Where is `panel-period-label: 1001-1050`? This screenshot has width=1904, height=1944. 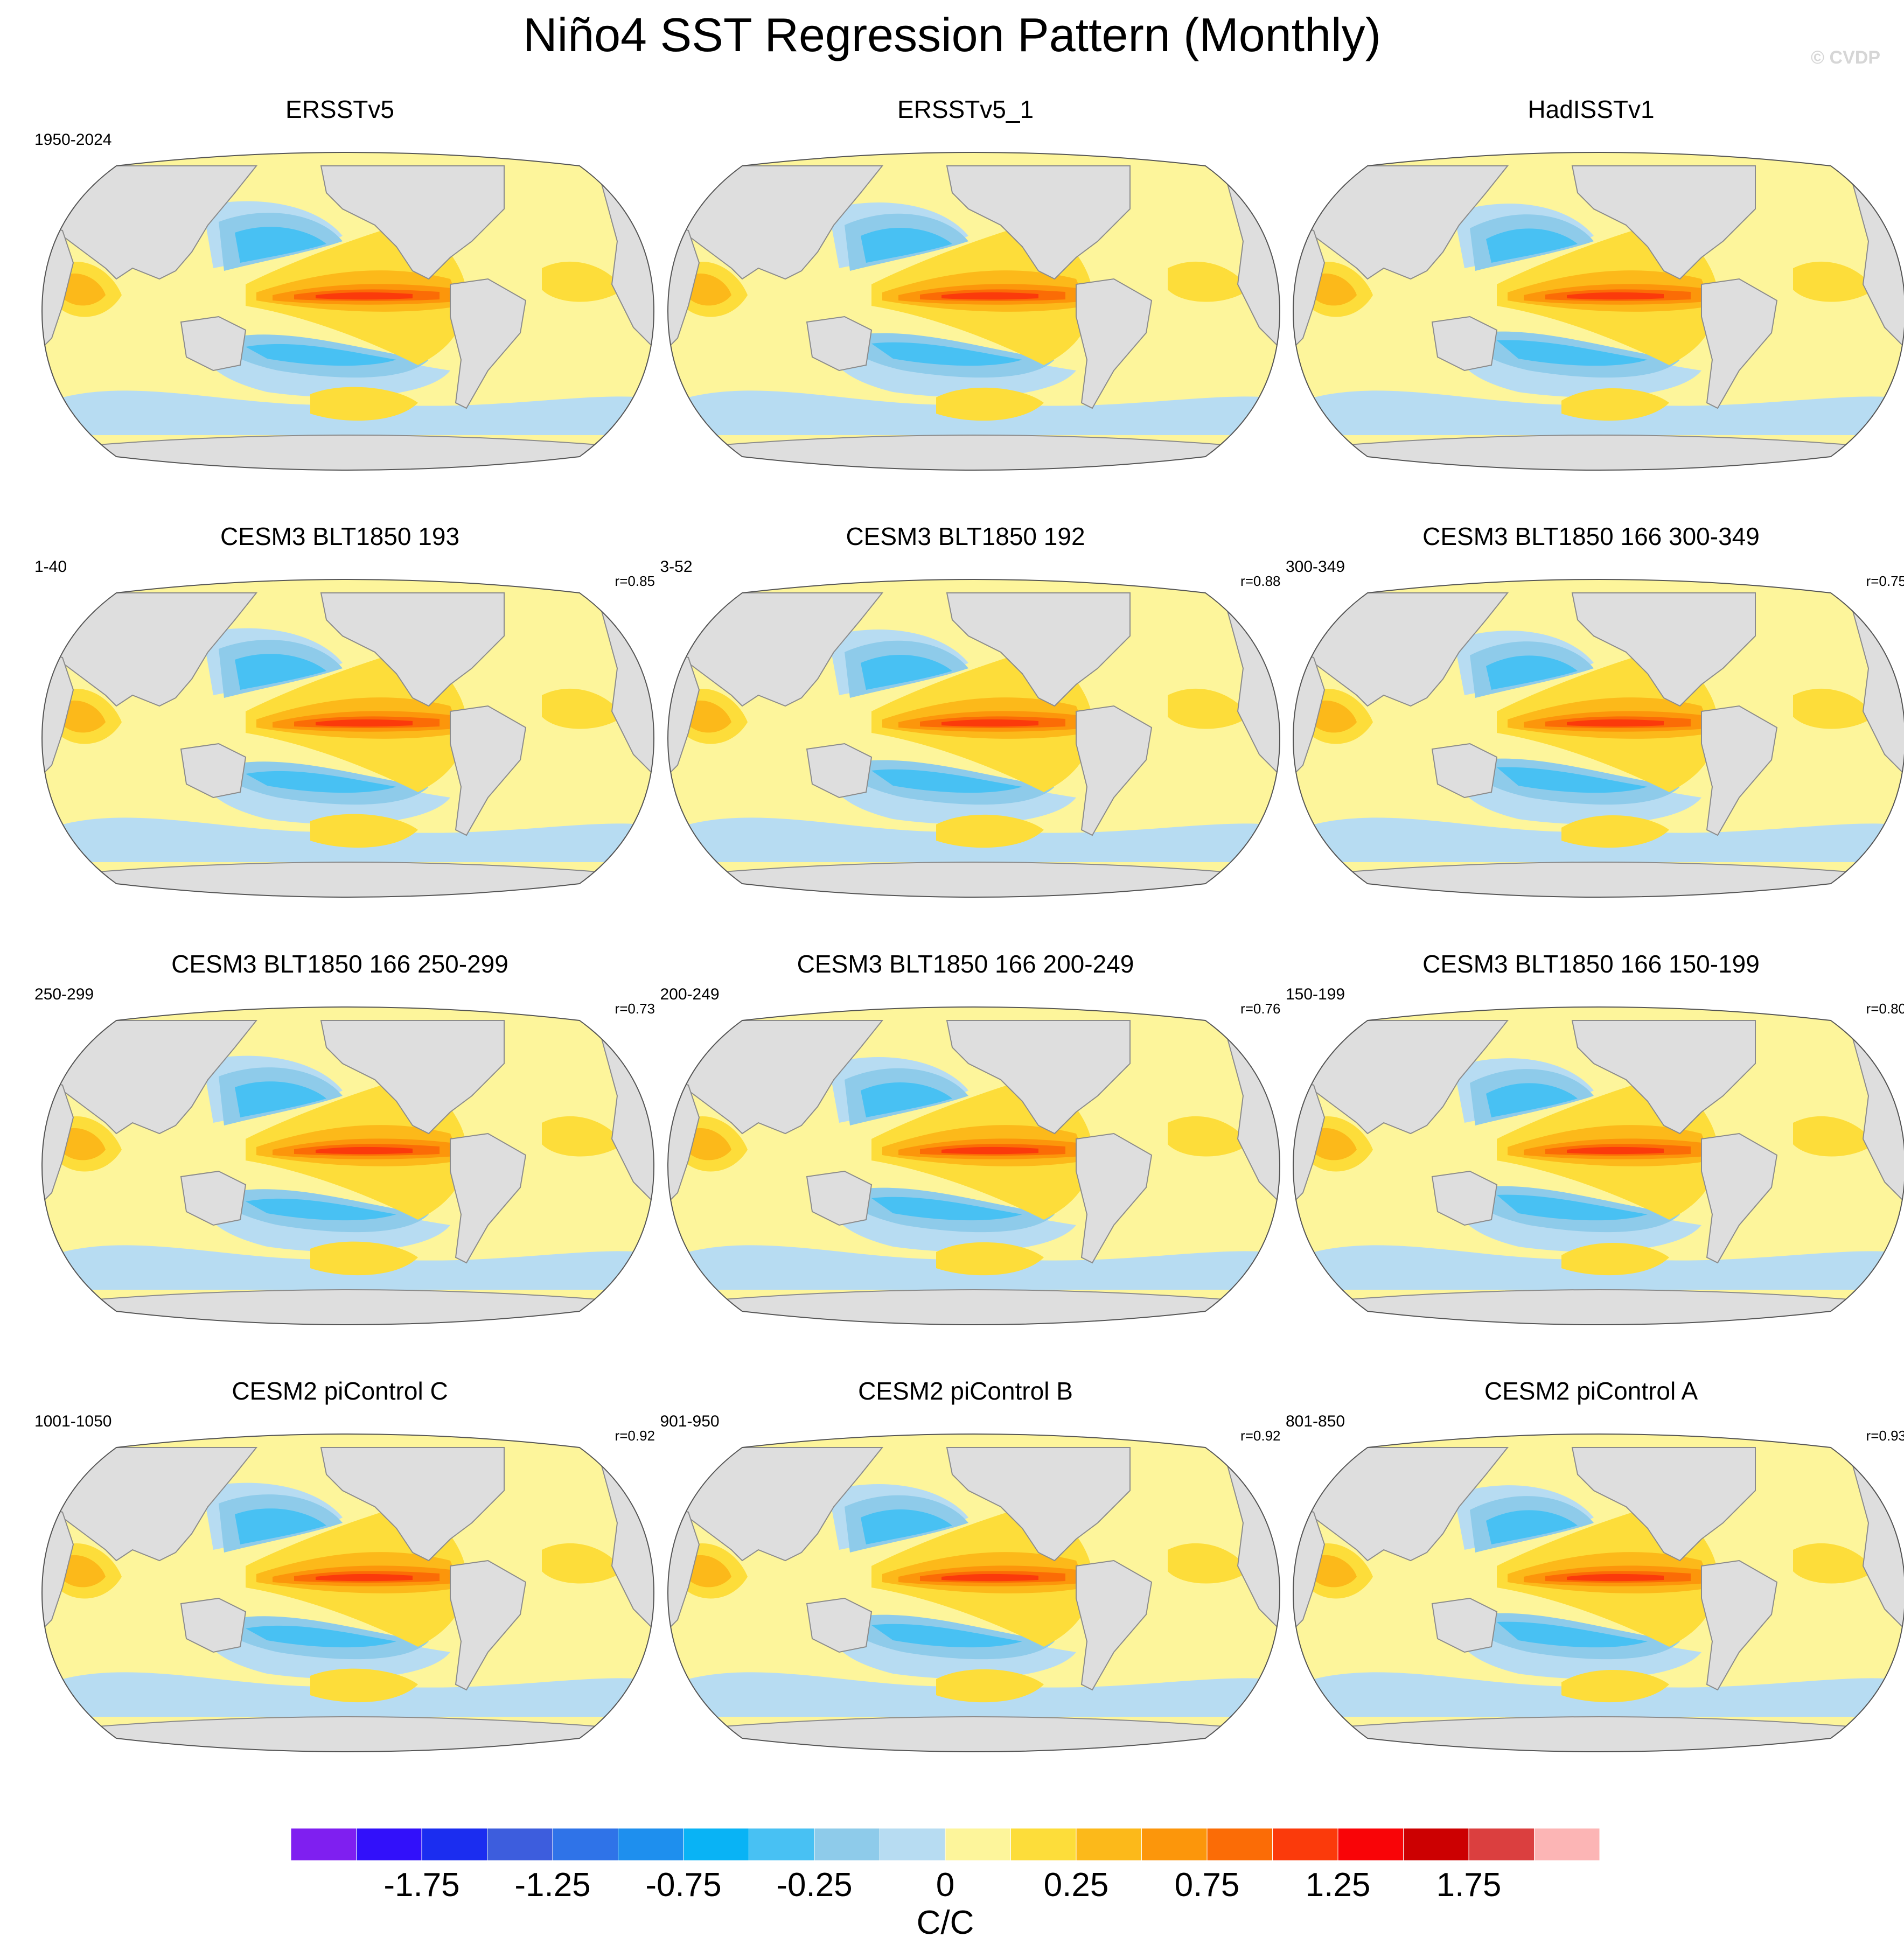 panel-period-label: 1001-1050 is located at coordinates (73, 1421).